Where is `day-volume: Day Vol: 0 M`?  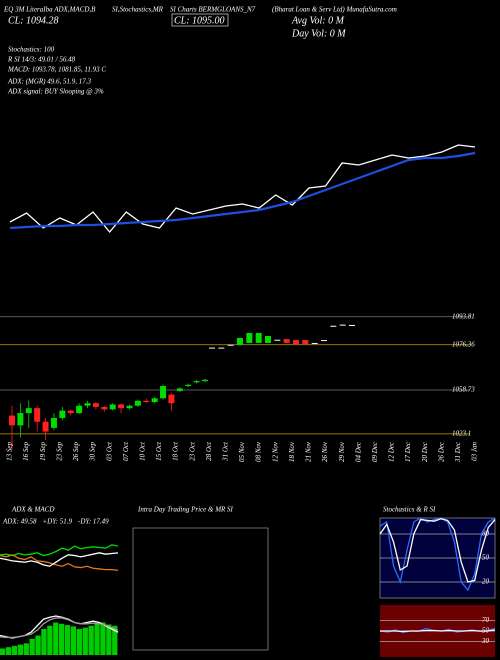 day-volume: Day Vol: 0 M is located at coordinates (318, 33).